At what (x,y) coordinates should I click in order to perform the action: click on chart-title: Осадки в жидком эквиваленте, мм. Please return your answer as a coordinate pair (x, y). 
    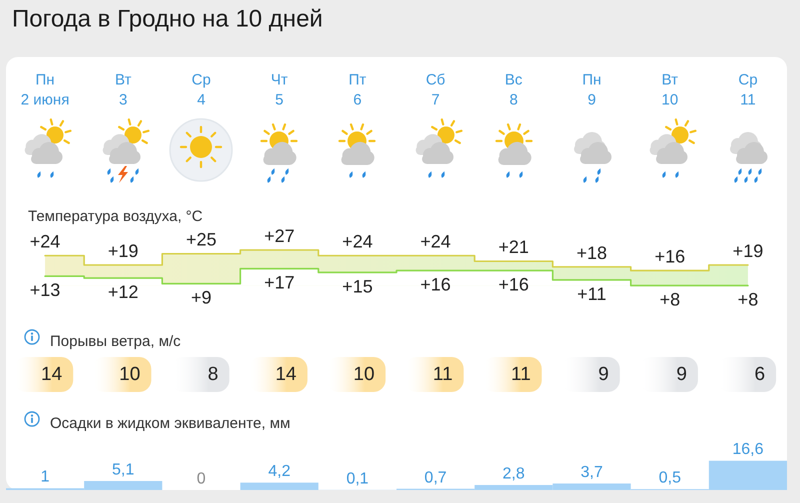
    Looking at the image, I should click on (170, 423).